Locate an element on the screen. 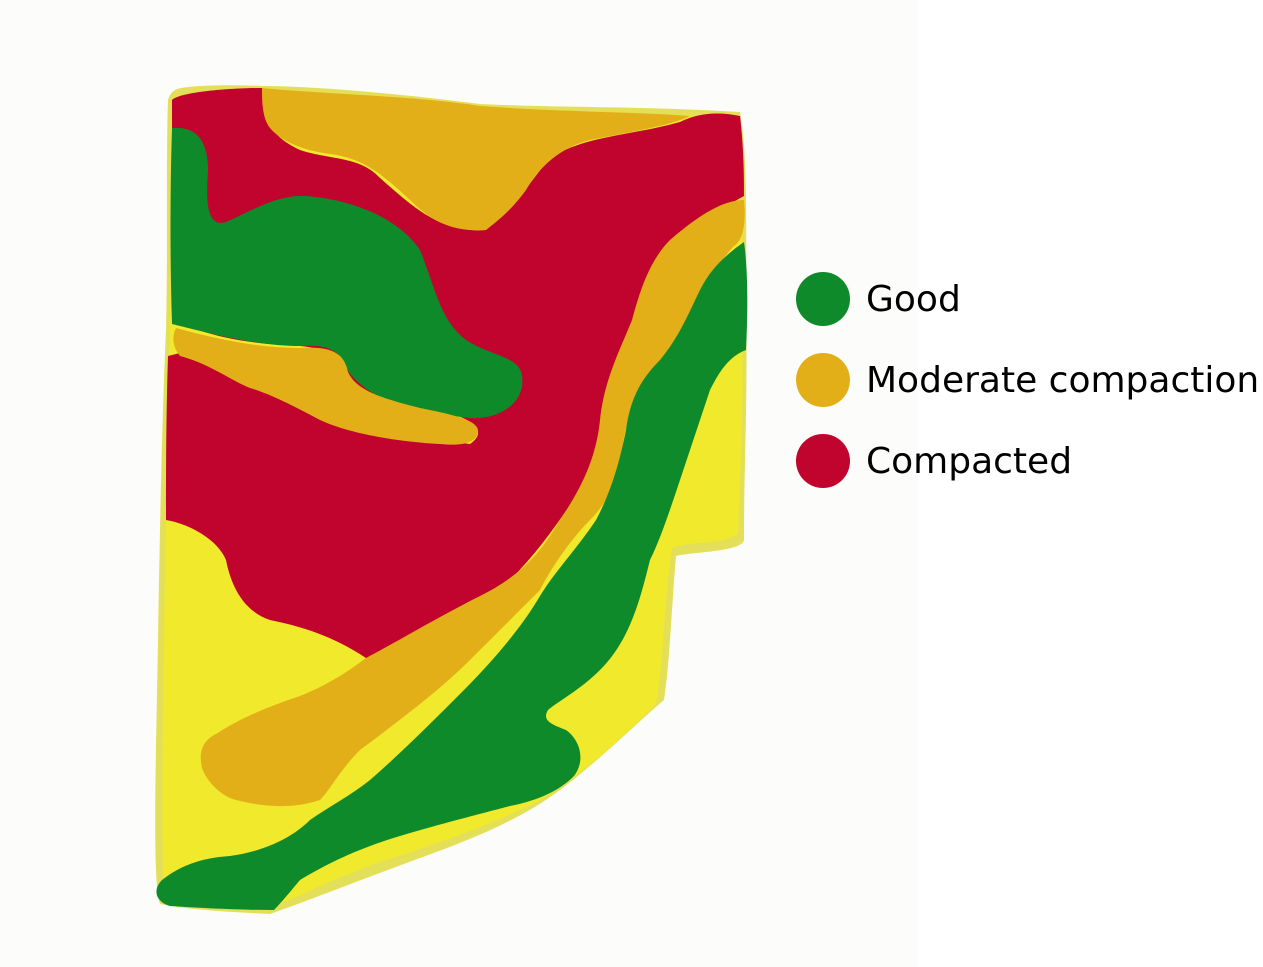 The image size is (1263, 967). zone-good-upper is located at coordinates (346, 273).